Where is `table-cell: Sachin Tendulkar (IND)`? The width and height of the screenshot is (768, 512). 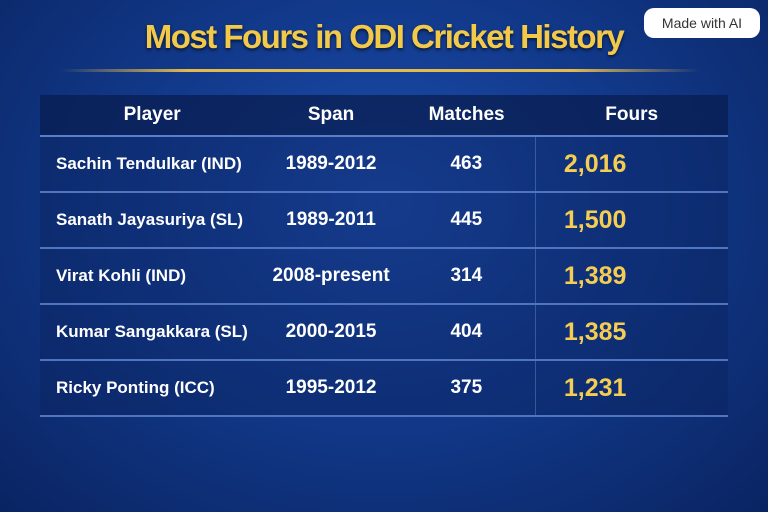
table-cell: Sachin Tendulkar (IND) is located at coordinates (152, 164).